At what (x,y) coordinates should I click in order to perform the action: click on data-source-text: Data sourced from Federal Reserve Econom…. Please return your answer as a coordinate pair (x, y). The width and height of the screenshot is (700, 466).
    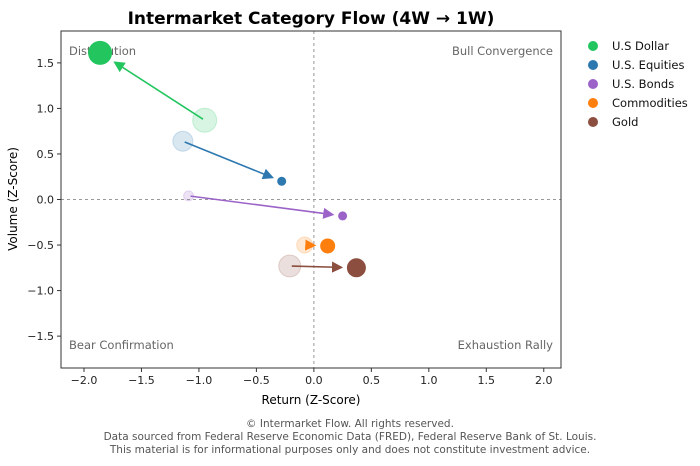
    Looking at the image, I should click on (350, 437).